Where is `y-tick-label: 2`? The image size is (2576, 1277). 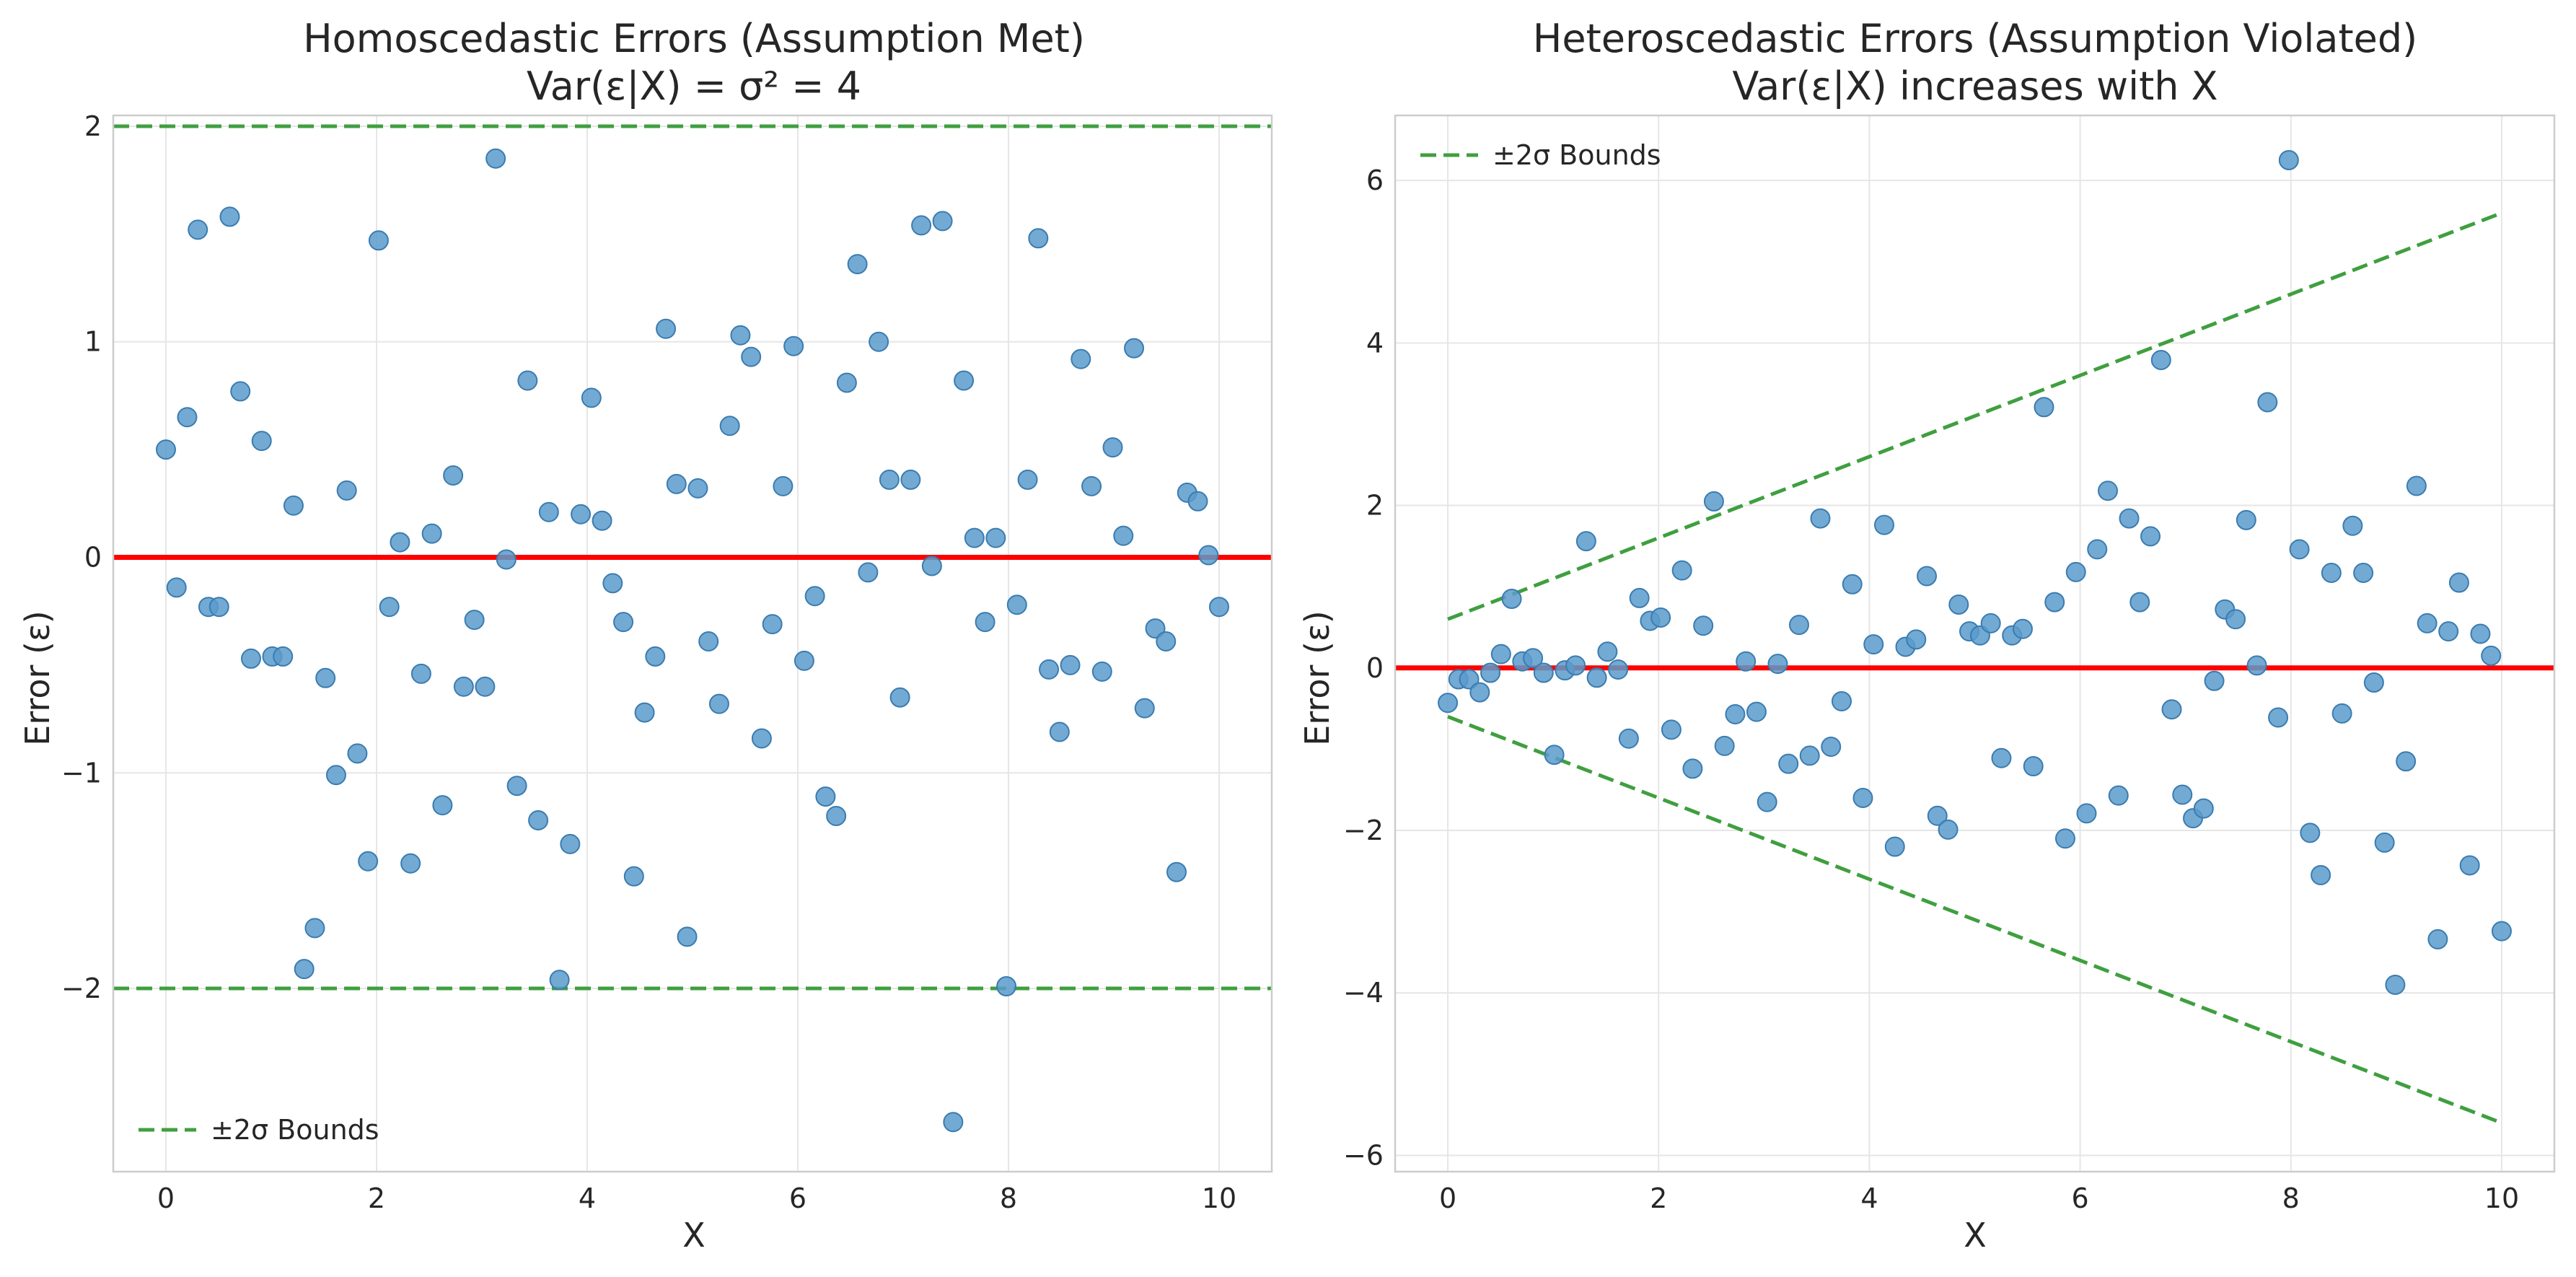
y-tick-label: 2 is located at coordinates (93, 126).